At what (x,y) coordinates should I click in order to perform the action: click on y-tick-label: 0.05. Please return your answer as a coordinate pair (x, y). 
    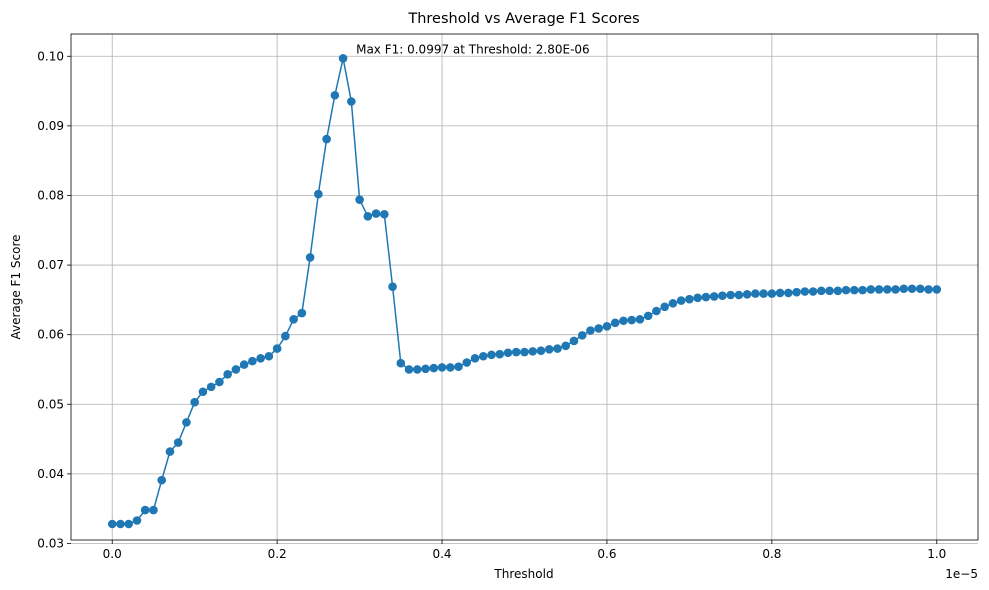
    Looking at the image, I should click on (50, 404).